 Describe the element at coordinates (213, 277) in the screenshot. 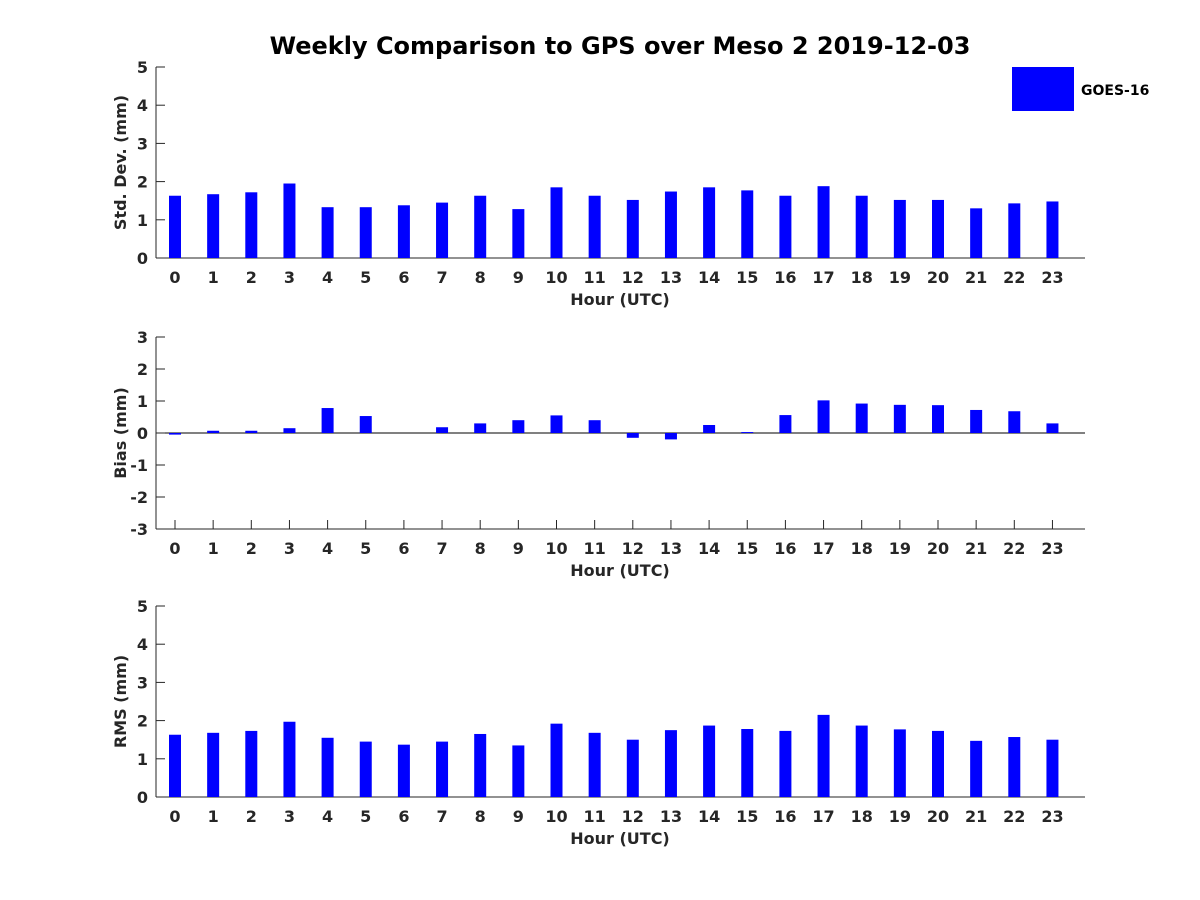

I see `x-tick-label: 1` at that location.